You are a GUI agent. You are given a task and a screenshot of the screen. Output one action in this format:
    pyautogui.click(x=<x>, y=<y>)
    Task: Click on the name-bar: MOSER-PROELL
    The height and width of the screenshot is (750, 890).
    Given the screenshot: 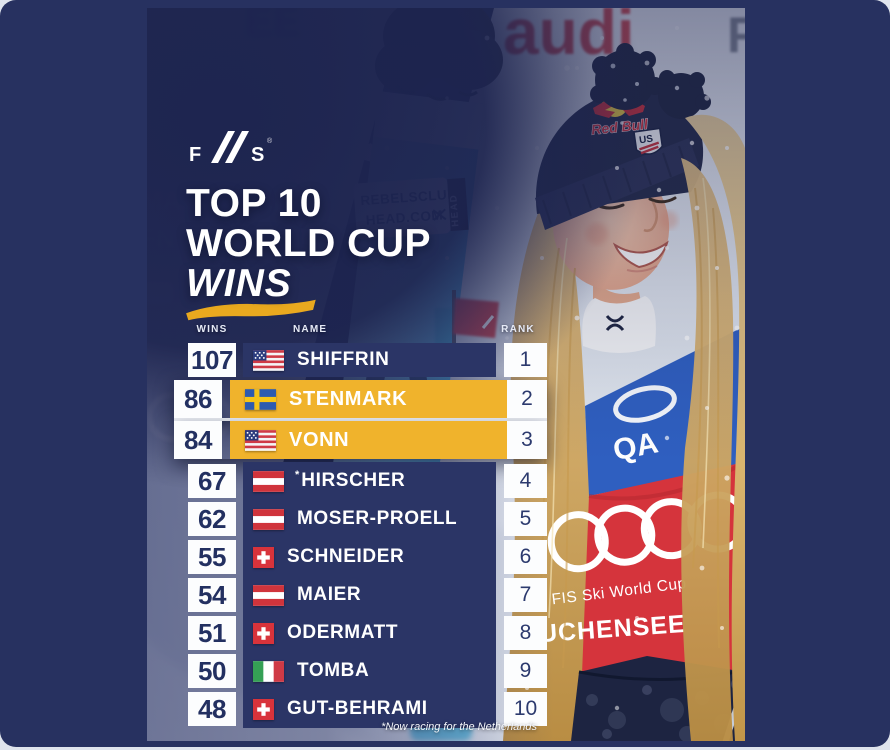 What is the action you would take?
    pyautogui.click(x=369, y=519)
    